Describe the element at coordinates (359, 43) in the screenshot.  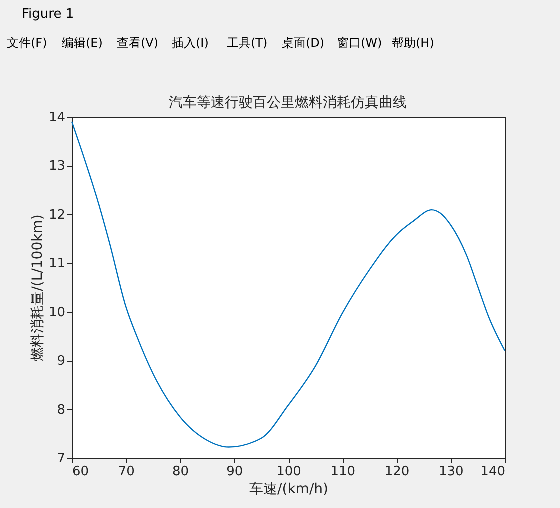
I see `text: 窗口(W)` at that location.